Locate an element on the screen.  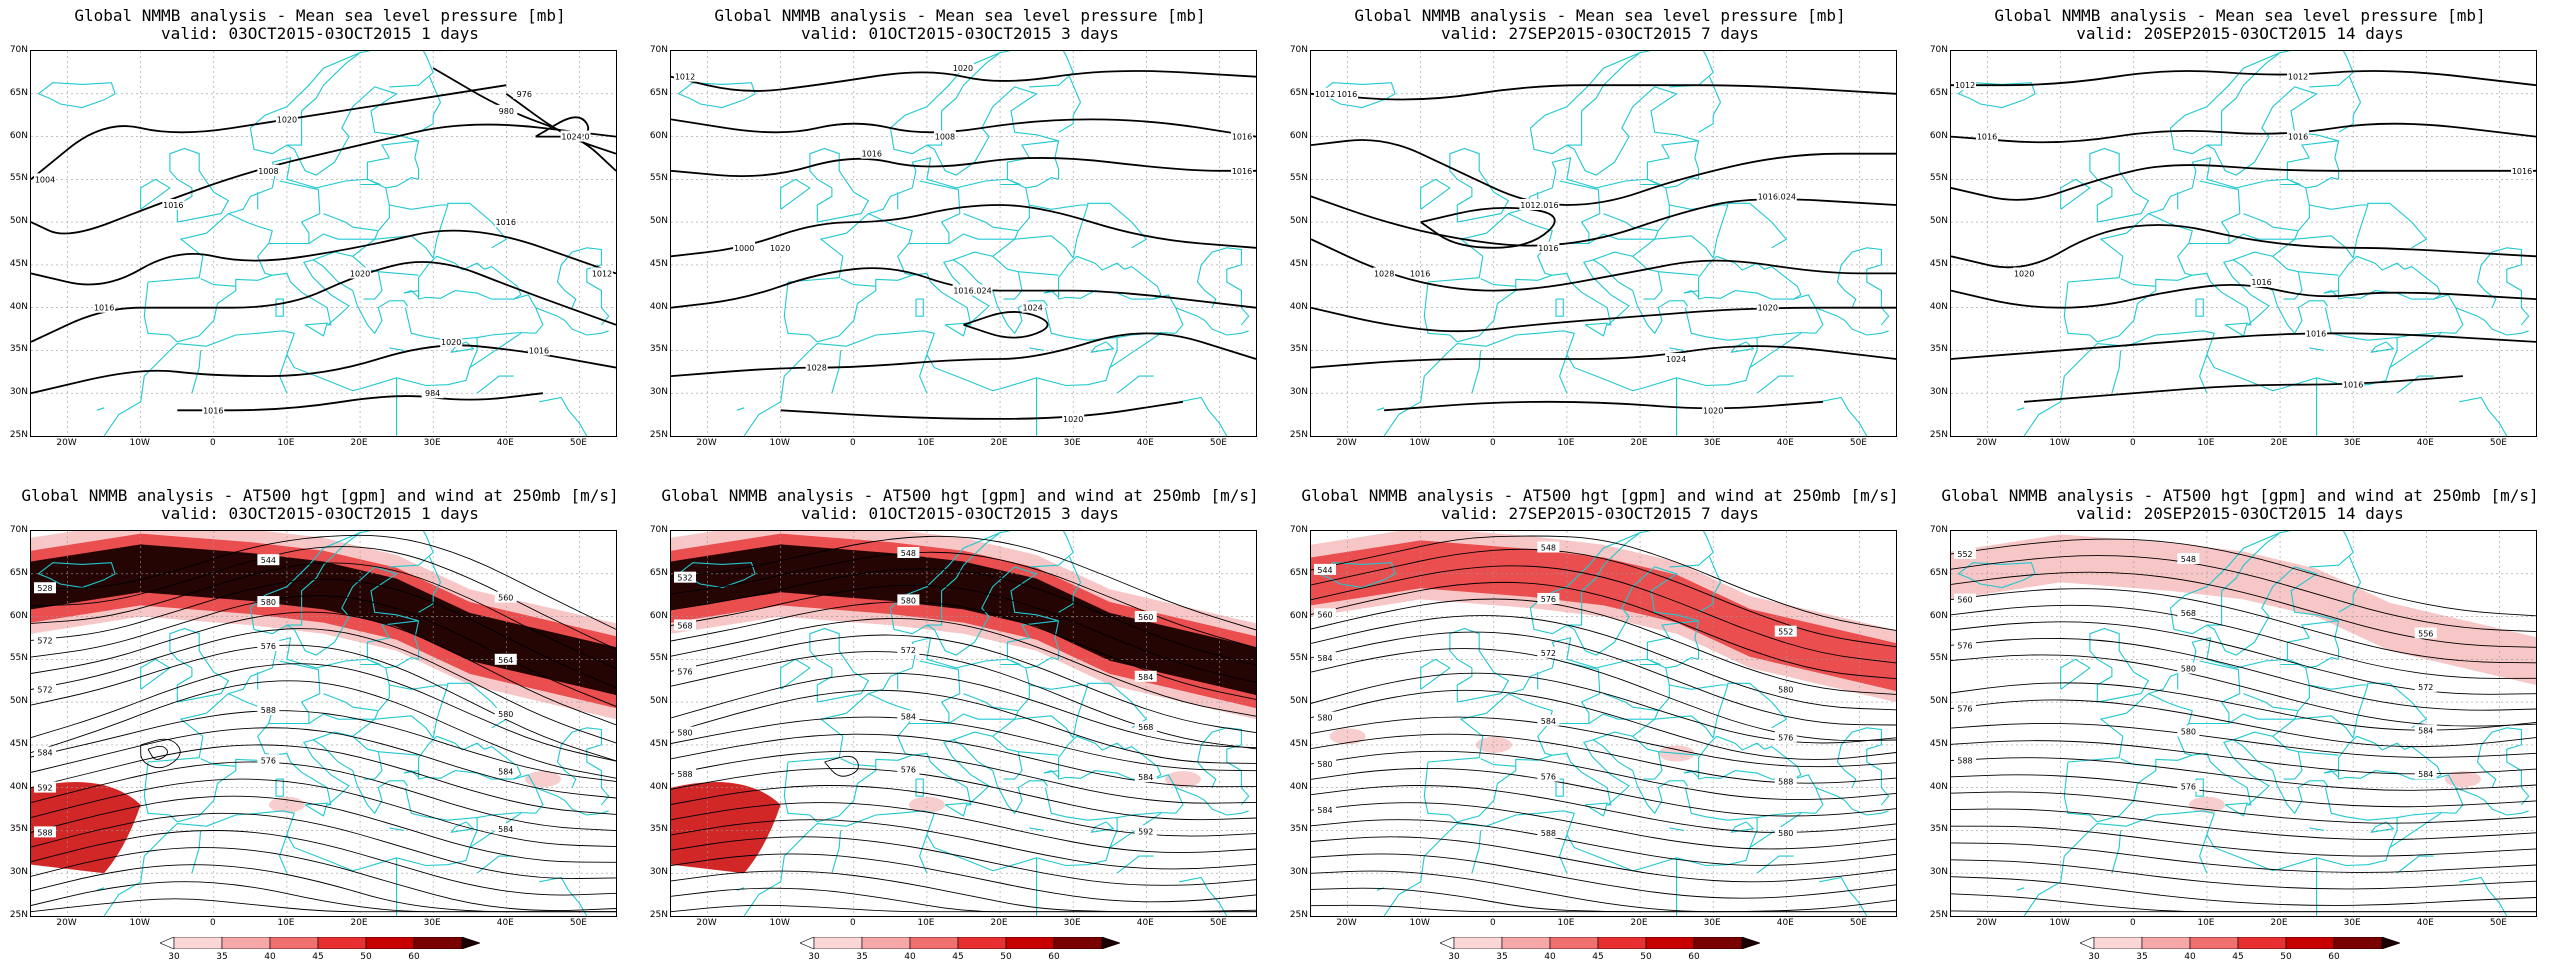
contour-label: 568 is located at coordinates (1145, 727).